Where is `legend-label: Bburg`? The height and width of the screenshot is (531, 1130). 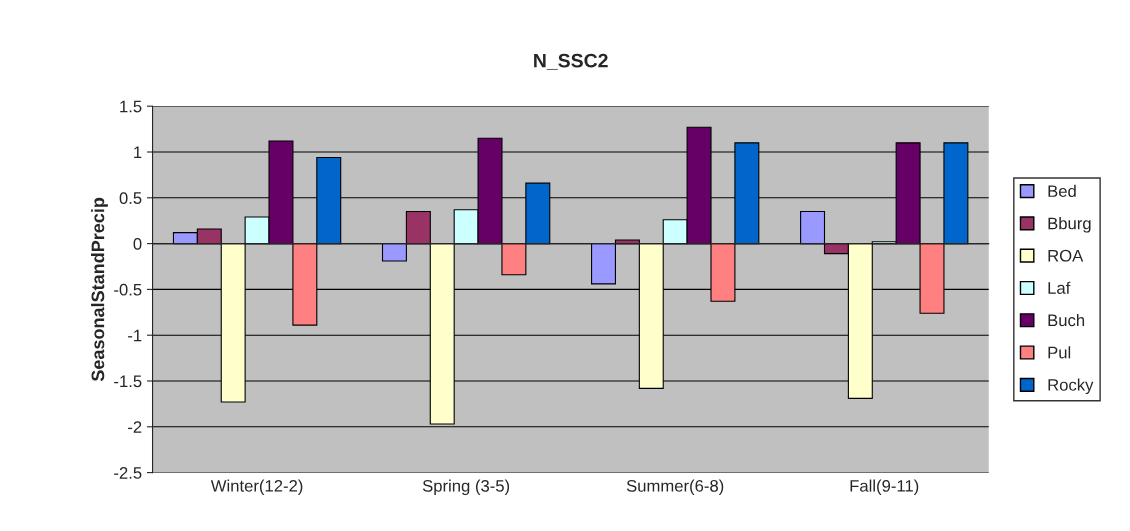 legend-label: Bburg is located at coordinates (1069, 225).